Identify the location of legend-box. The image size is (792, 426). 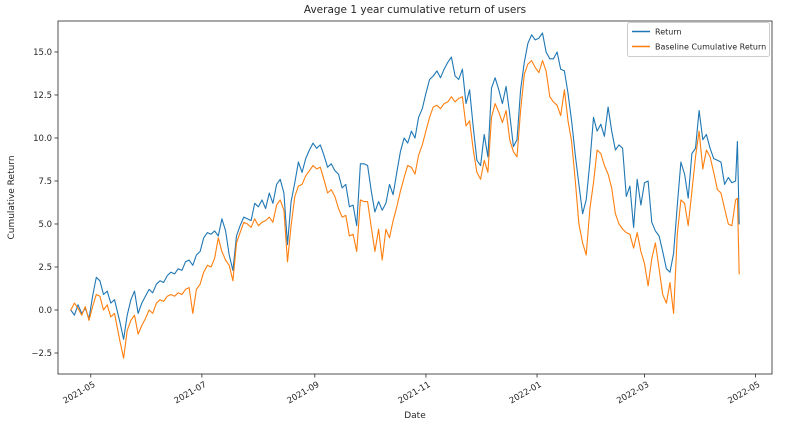
(698, 39).